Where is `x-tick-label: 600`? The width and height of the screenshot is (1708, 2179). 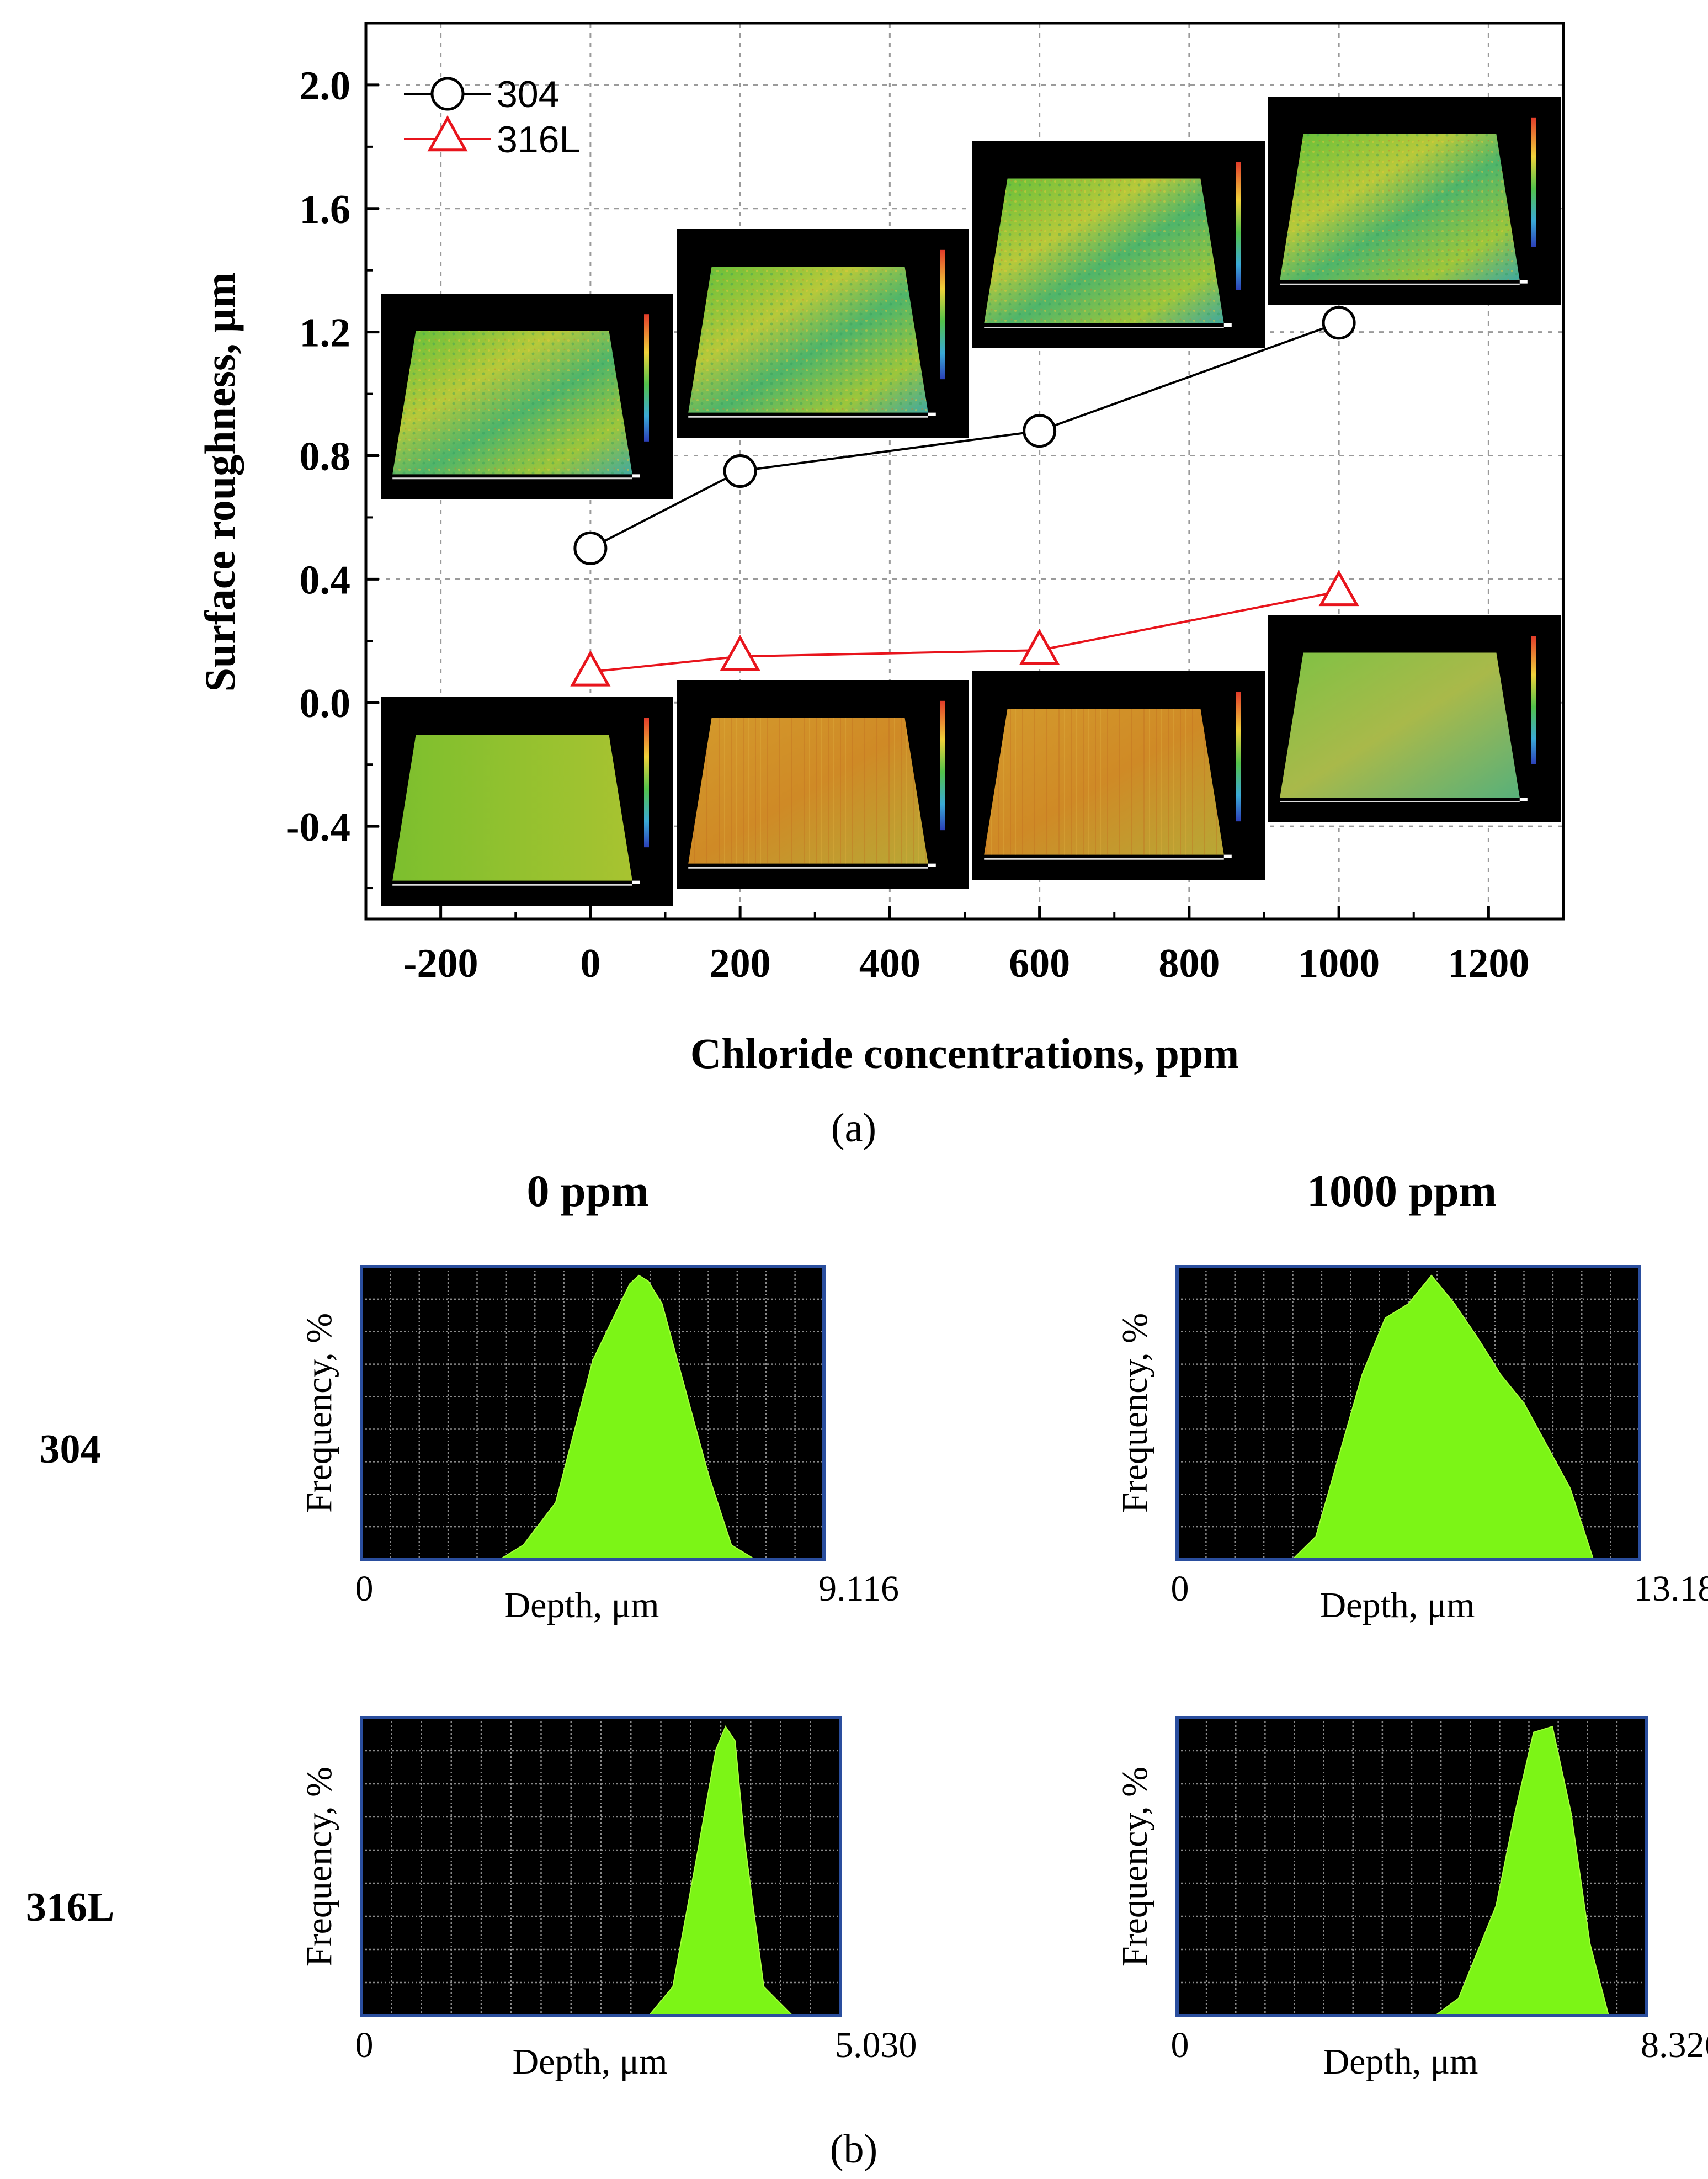
x-tick-label: 600 is located at coordinates (1039, 963).